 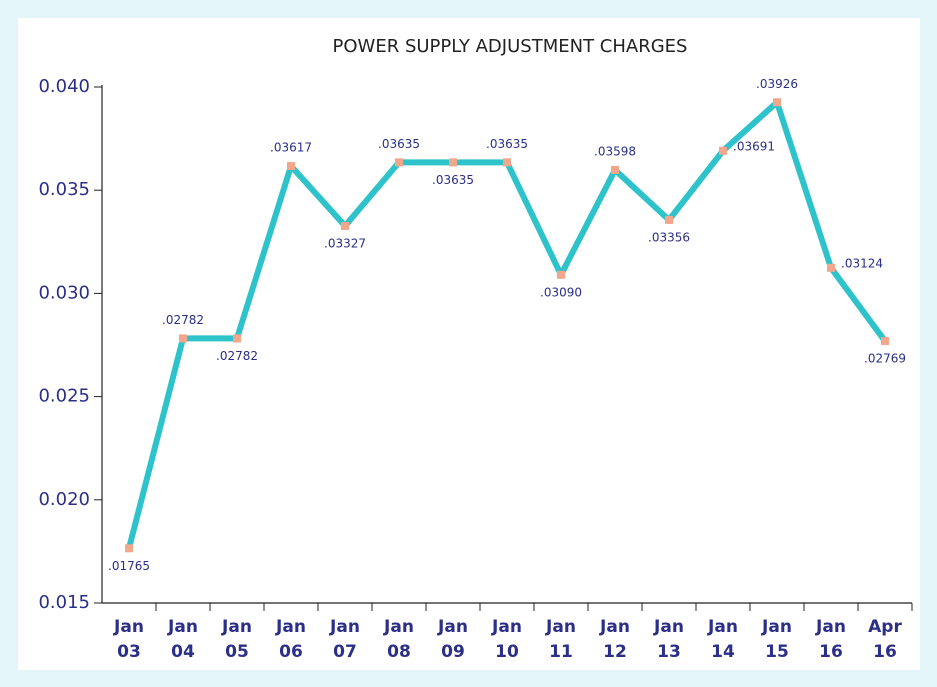 What do you see at coordinates (885, 359) in the screenshot?
I see `data-label: .02769` at bounding box center [885, 359].